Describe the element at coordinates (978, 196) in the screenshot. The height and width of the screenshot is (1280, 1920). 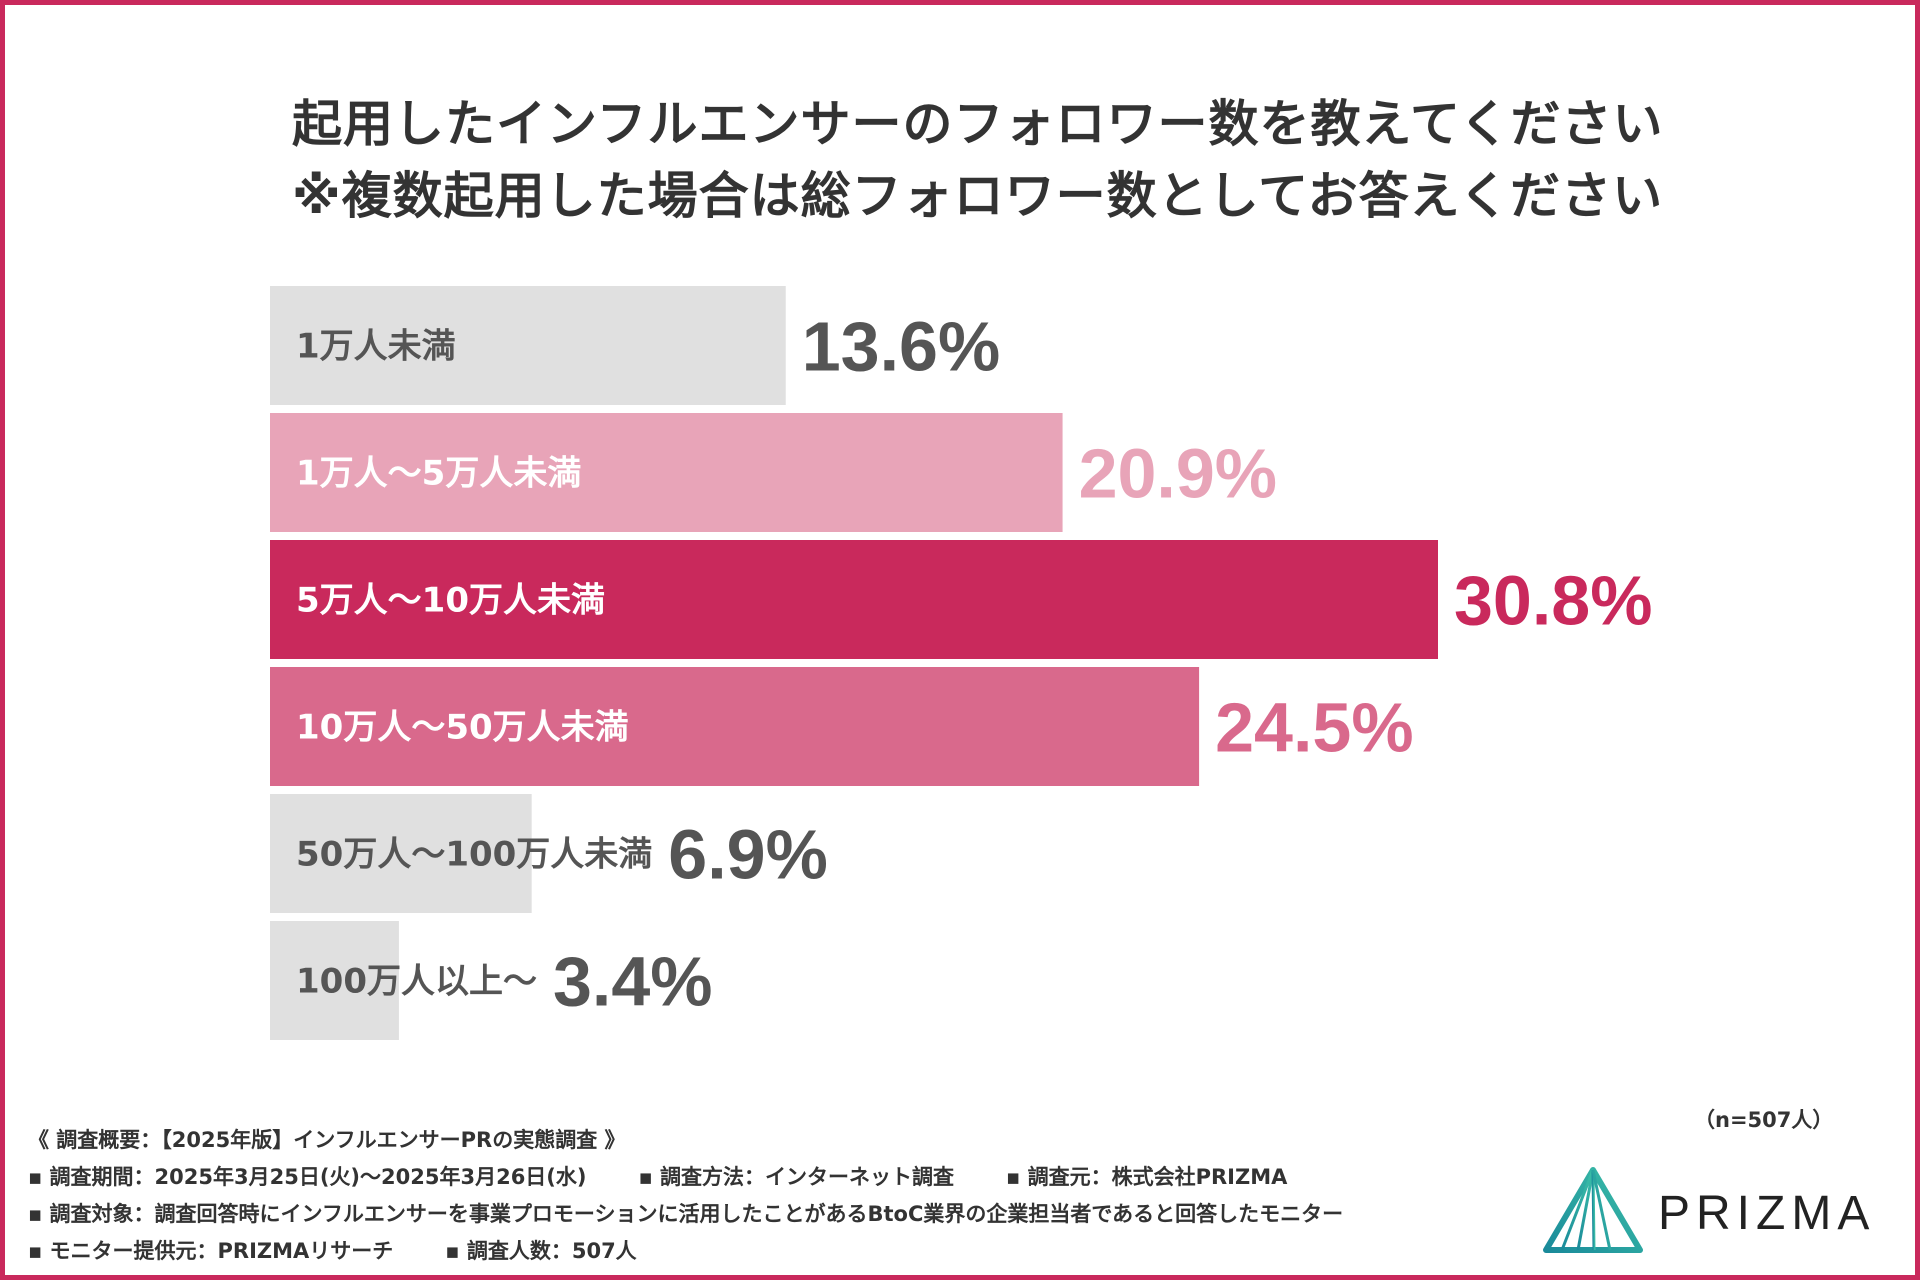
I see `title-line-2: ※複数起用した場合は総フォロワー数としてお答えください` at that location.